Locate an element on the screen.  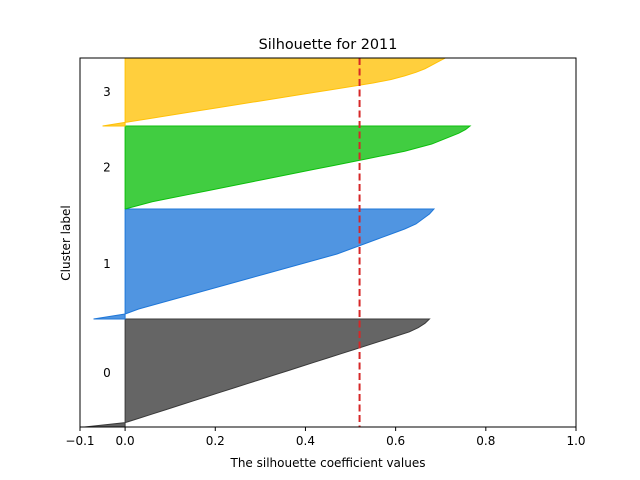
x-tick-label: −0.1 is located at coordinates (79, 441).